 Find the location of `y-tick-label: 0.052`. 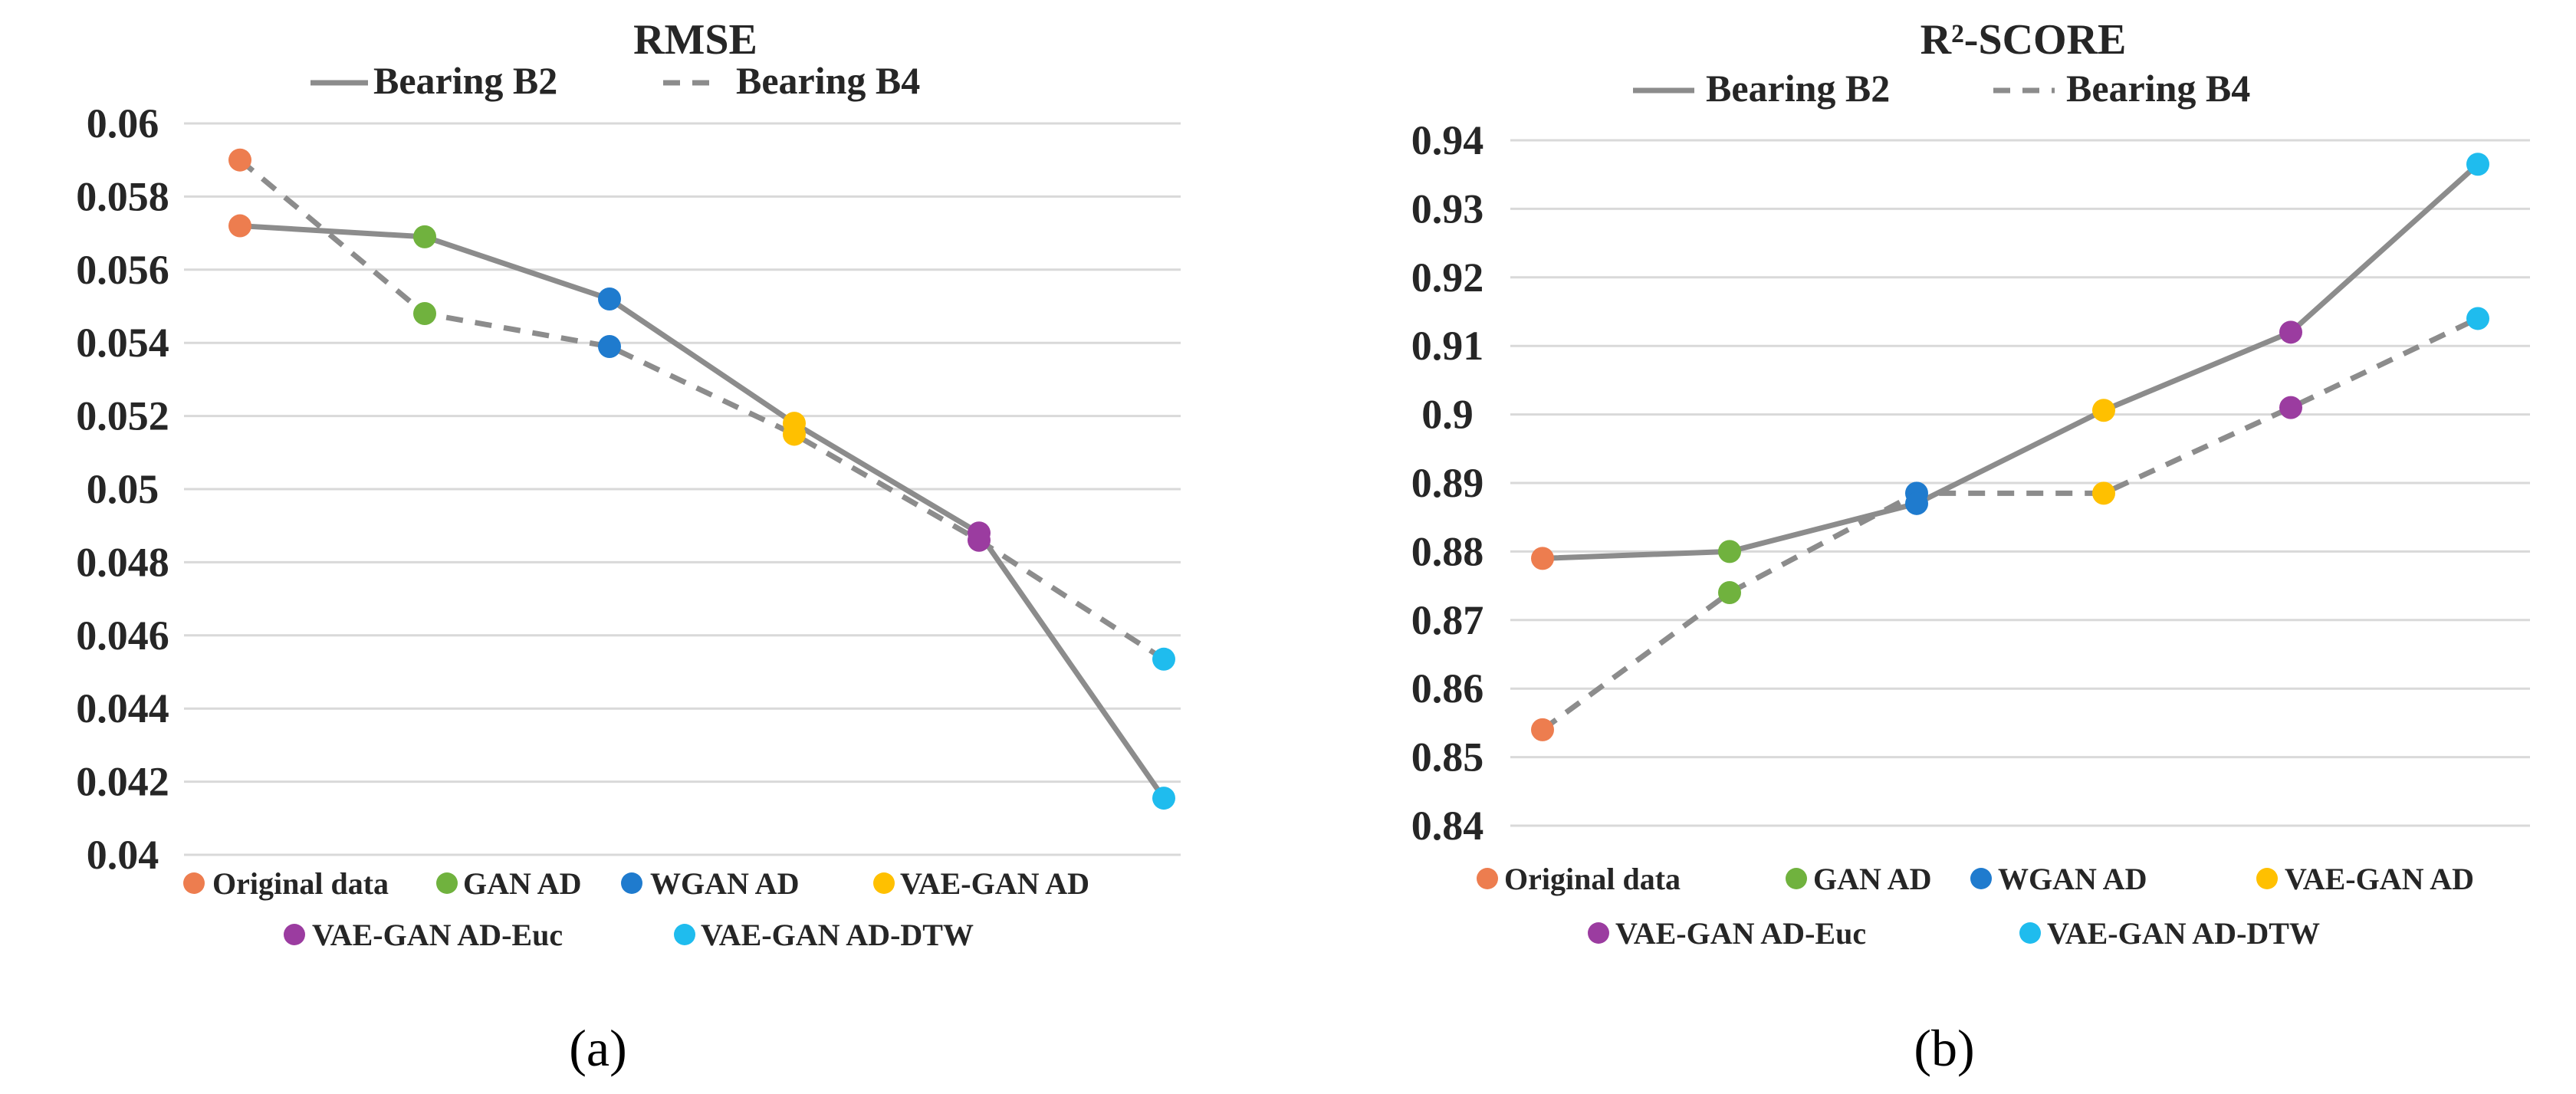

y-tick-label: 0.052 is located at coordinates (123, 416).